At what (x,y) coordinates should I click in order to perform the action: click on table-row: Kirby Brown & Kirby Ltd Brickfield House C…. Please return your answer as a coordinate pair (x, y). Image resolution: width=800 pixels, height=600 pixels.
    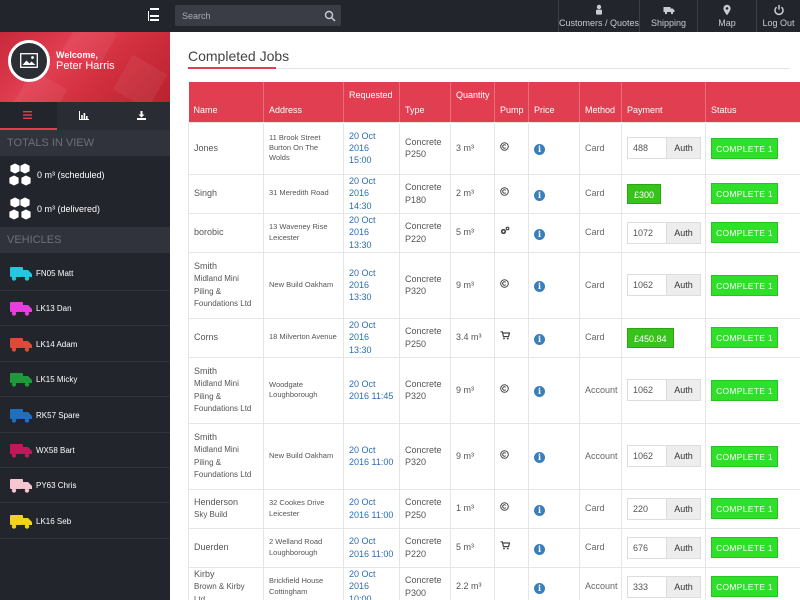
    Looking at the image, I should click on (494, 583).